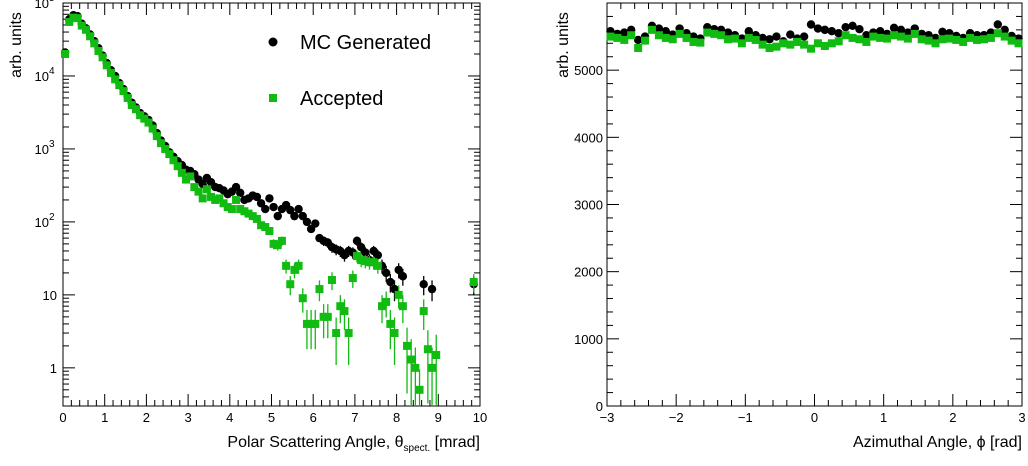 This screenshot has width=1028, height=466. What do you see at coordinates (396, 417) in the screenshot?
I see `x-tick-label: 8` at bounding box center [396, 417].